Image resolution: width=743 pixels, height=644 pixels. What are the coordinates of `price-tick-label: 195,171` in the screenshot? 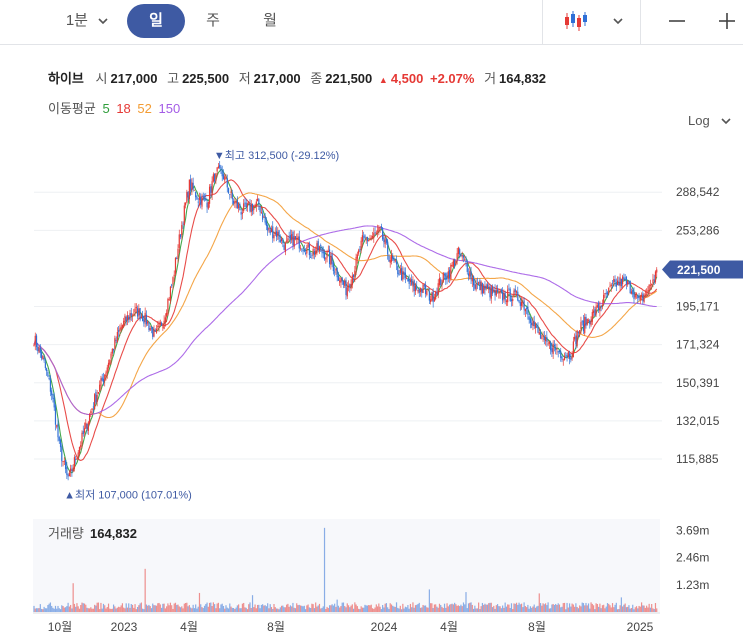 It's located at (698, 307).